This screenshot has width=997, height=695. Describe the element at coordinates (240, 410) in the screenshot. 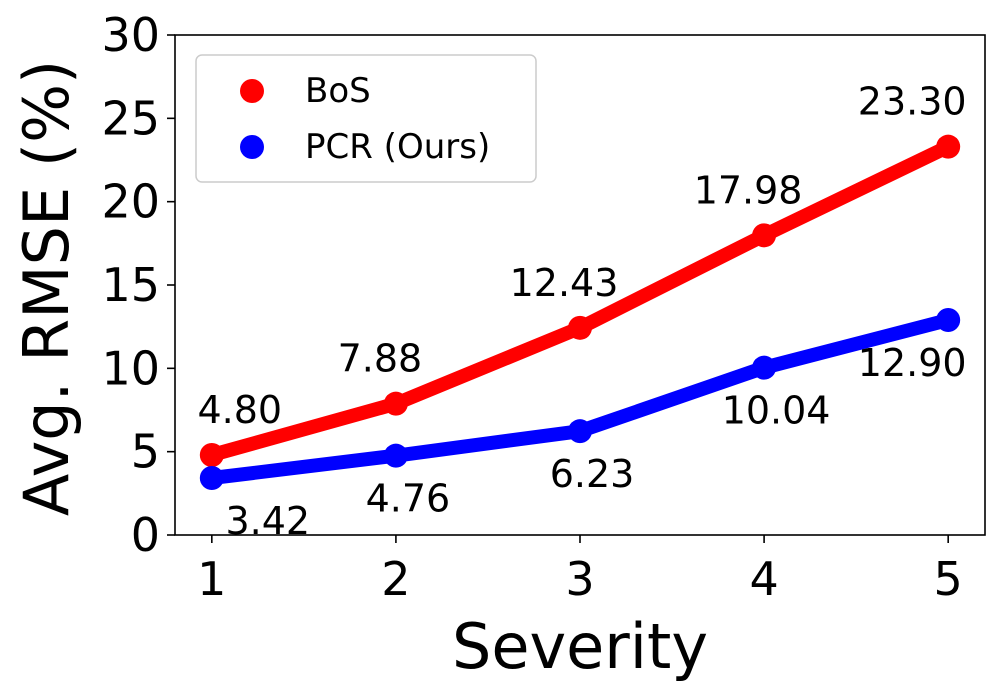

I see `data-label-bos: 4.80` at that location.